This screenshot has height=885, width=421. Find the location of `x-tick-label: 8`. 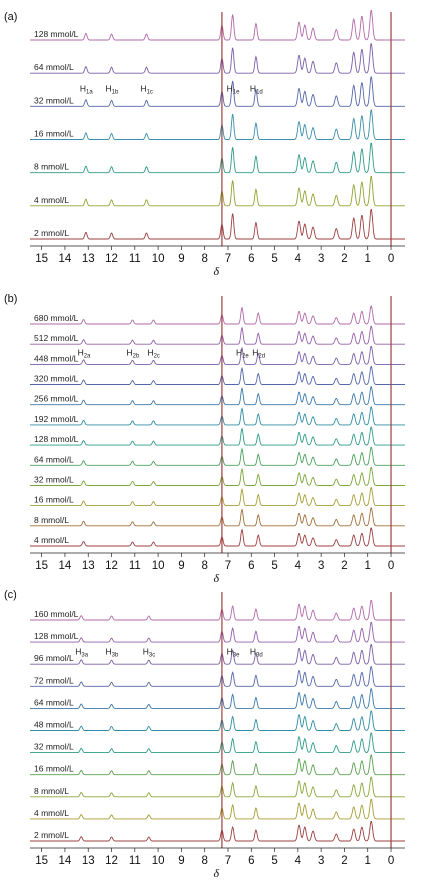

x-tick-label: 8 is located at coordinates (204, 566).